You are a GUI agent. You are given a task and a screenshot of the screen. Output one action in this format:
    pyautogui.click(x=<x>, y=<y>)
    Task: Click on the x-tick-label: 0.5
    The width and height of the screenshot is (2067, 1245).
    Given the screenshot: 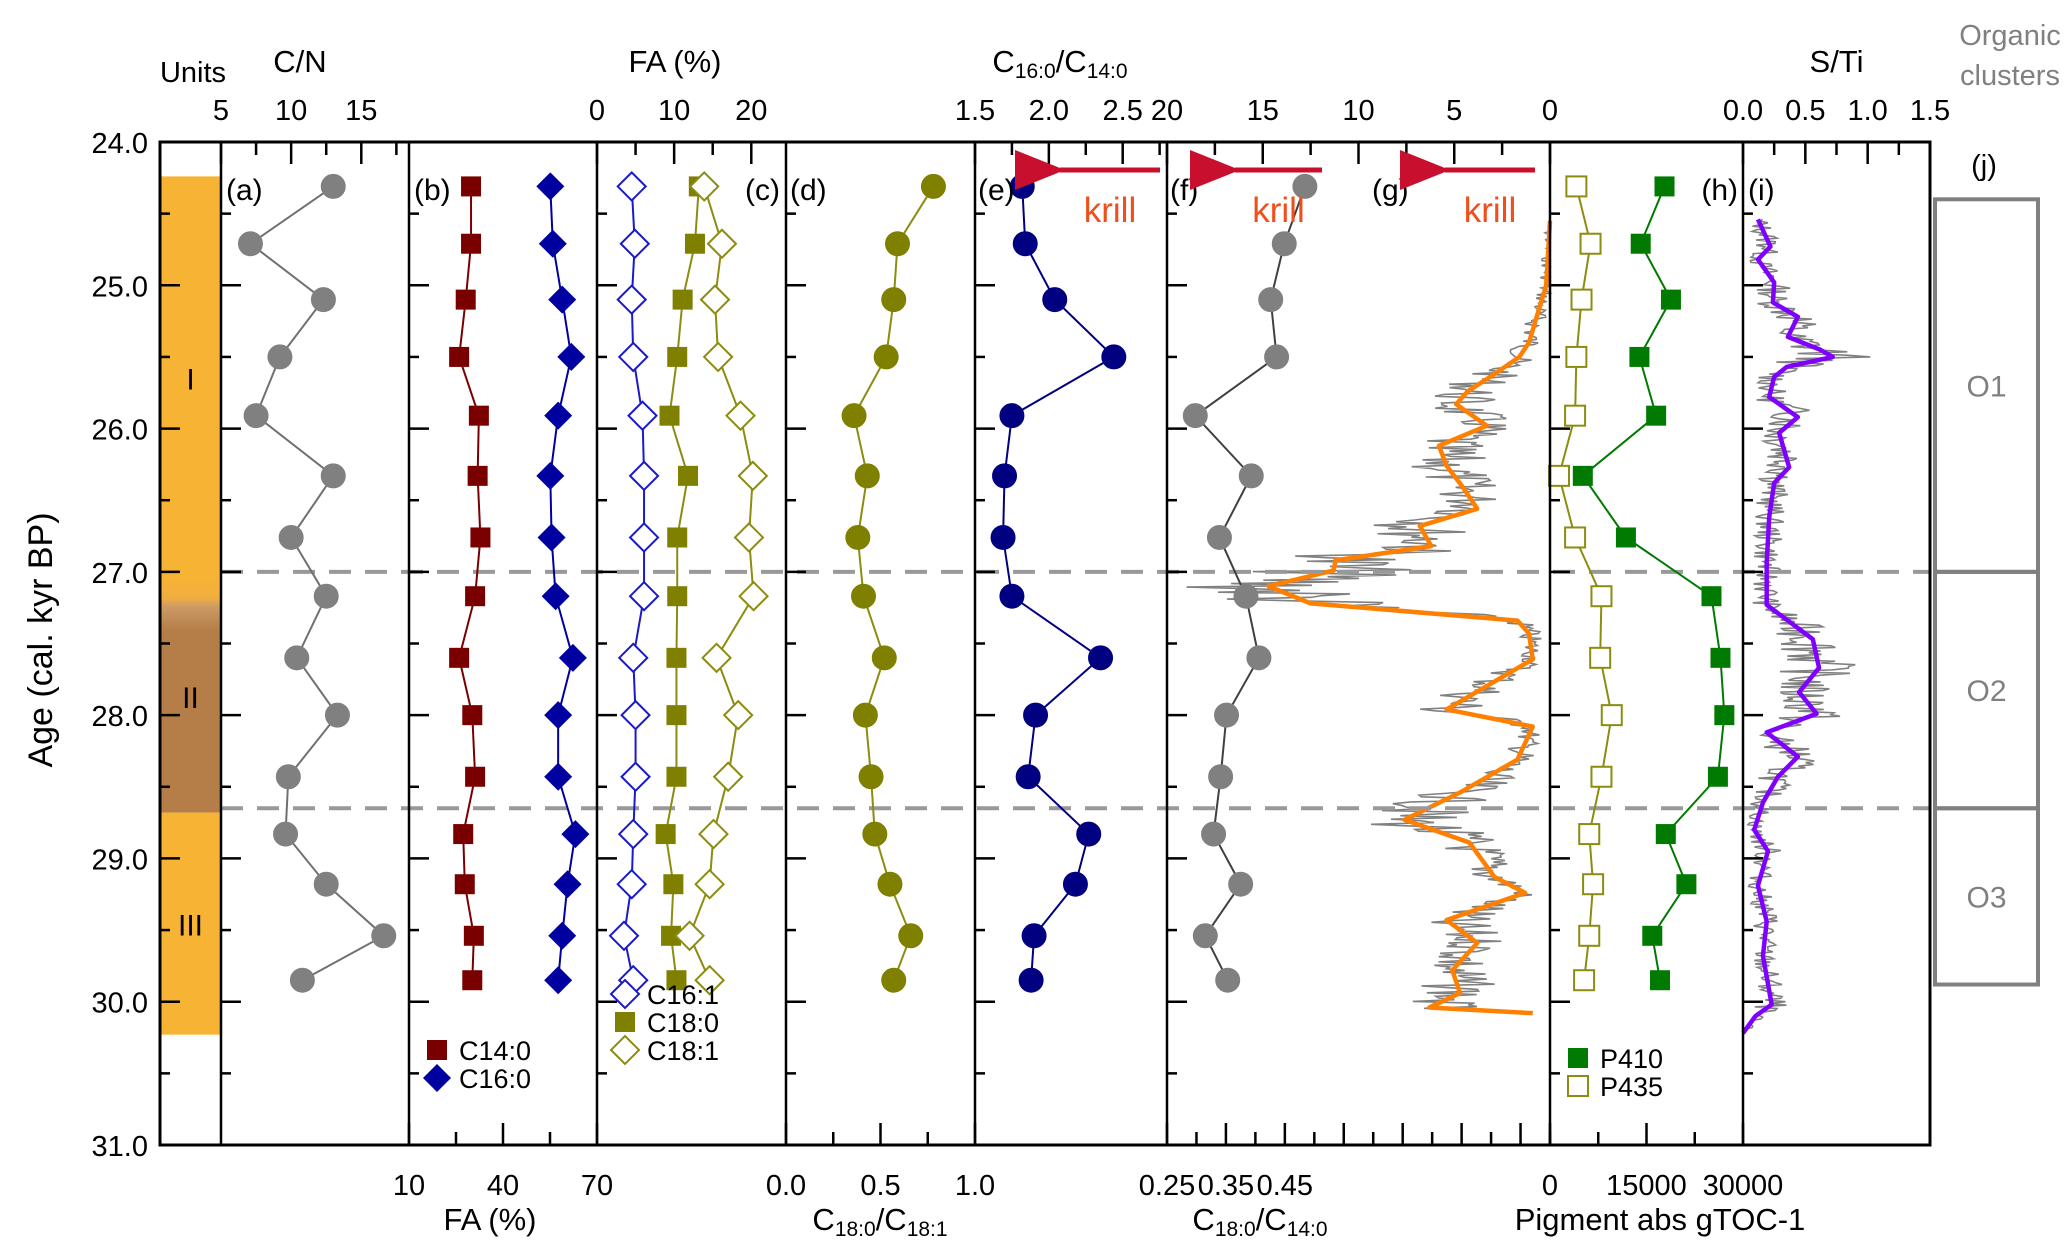 What is the action you would take?
    pyautogui.click(x=880, y=1186)
    